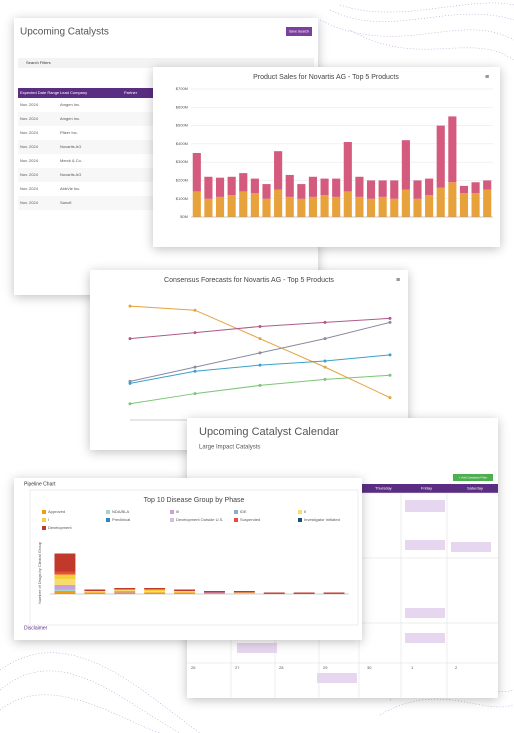  Describe the element at coordinates (194, 557) in the screenshot. I see `chart-card` at that location.